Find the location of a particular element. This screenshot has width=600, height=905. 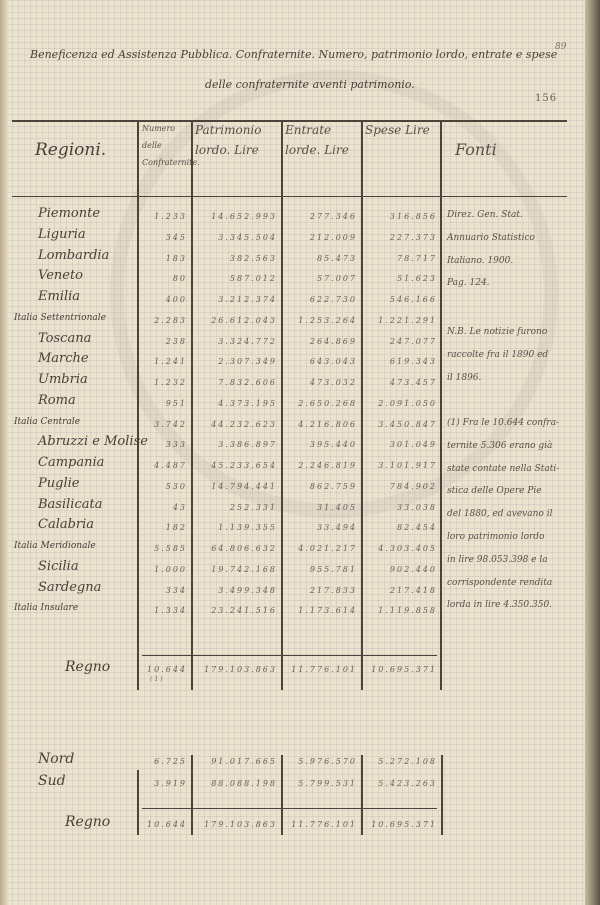

cell-patrimonio: 3.324.772 is located at coordinates (247, 341).